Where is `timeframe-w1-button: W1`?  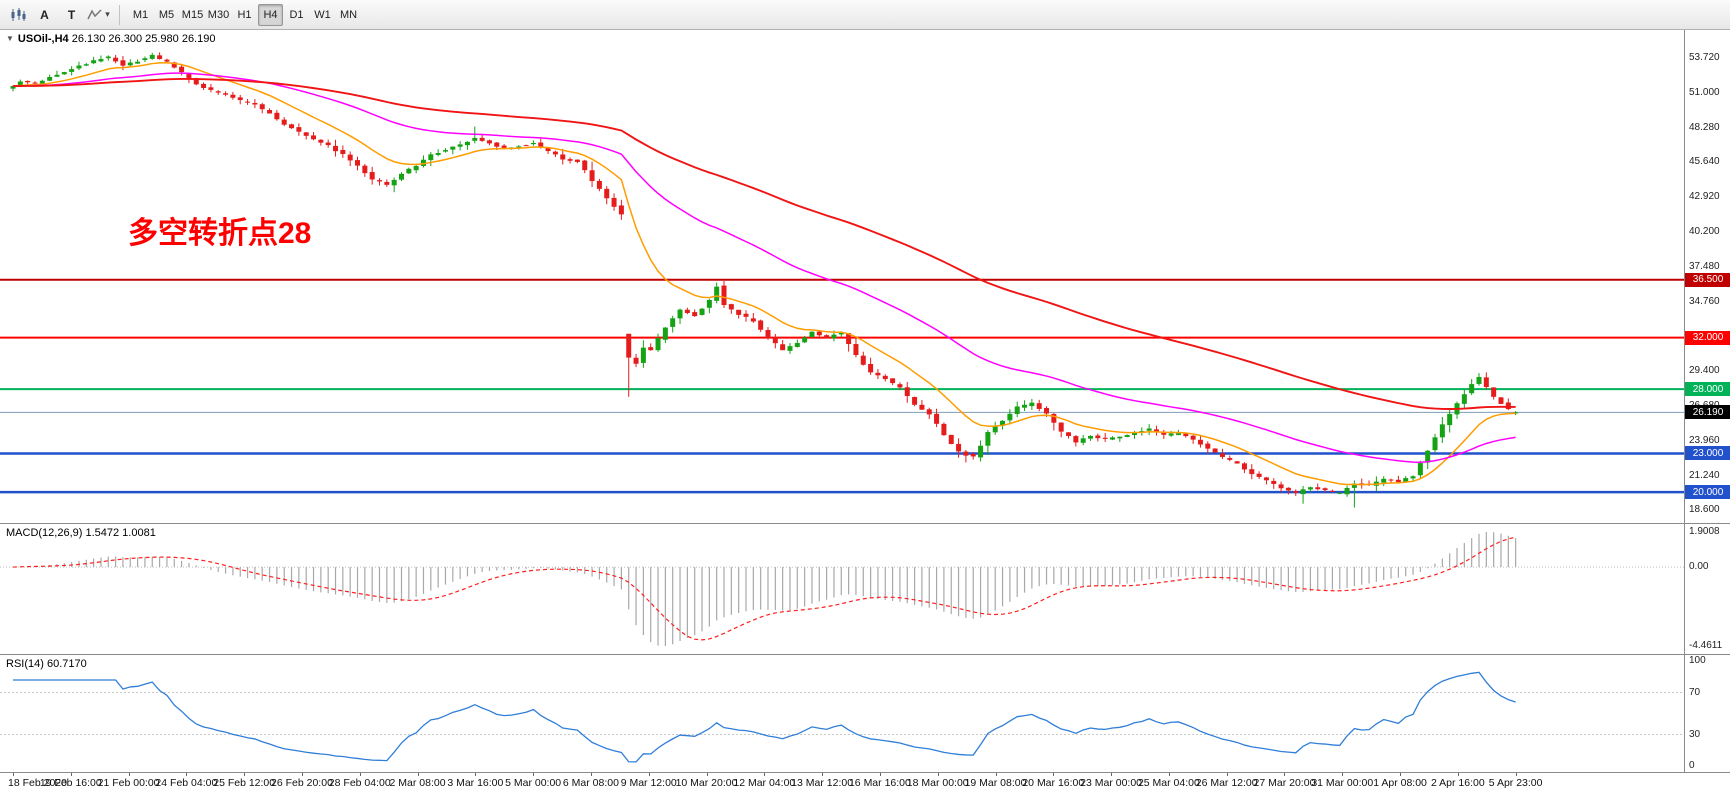
timeframe-w1-button: W1 is located at coordinates (322, 15).